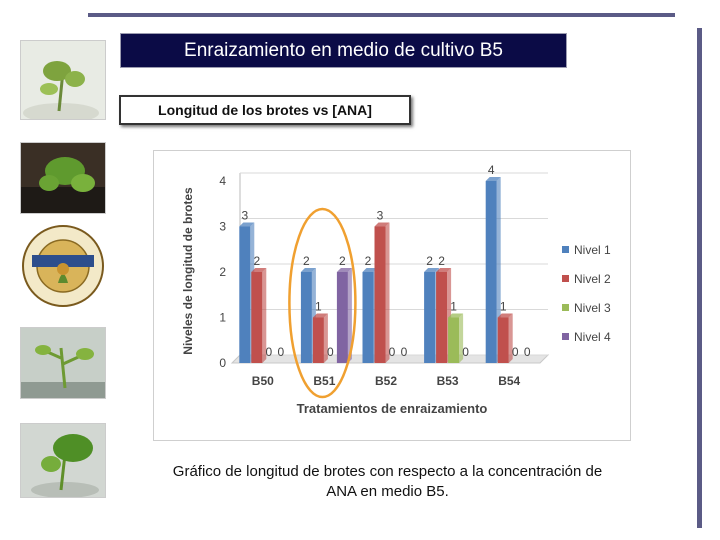 The width and height of the screenshot is (720, 540). I want to click on highlight-ellipse, so click(322, 303).